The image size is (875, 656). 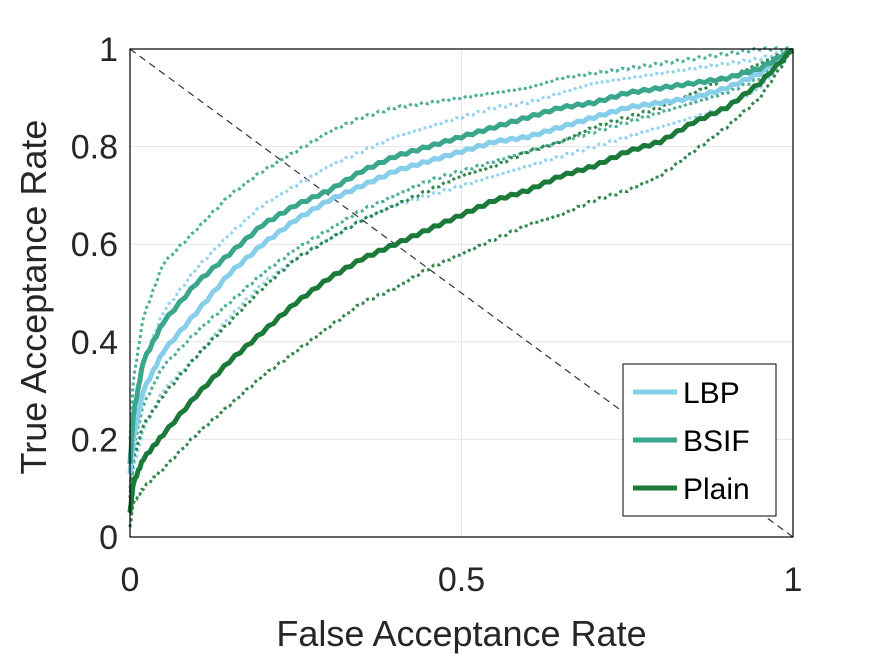 I want to click on legend: LBP BSIF Plain, so click(x=699, y=440).